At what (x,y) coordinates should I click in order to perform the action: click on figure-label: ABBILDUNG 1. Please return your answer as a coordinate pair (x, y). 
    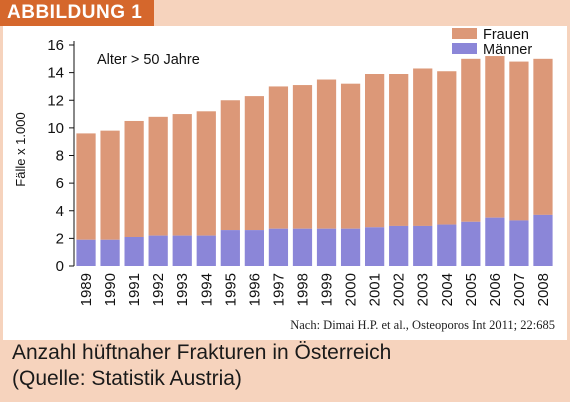
    Looking at the image, I should click on (77, 13).